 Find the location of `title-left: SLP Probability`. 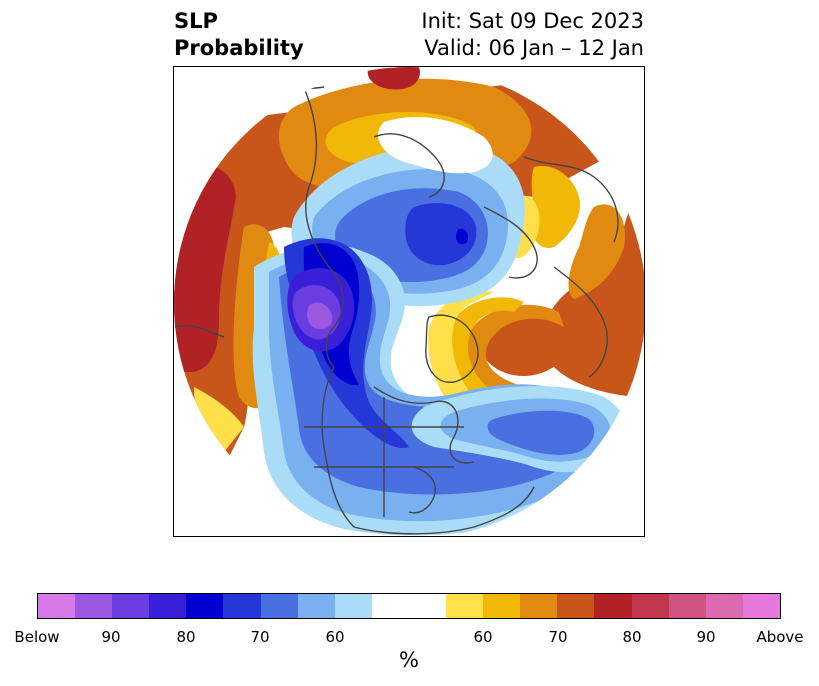

title-left: SLP Probability is located at coordinates (239, 35).